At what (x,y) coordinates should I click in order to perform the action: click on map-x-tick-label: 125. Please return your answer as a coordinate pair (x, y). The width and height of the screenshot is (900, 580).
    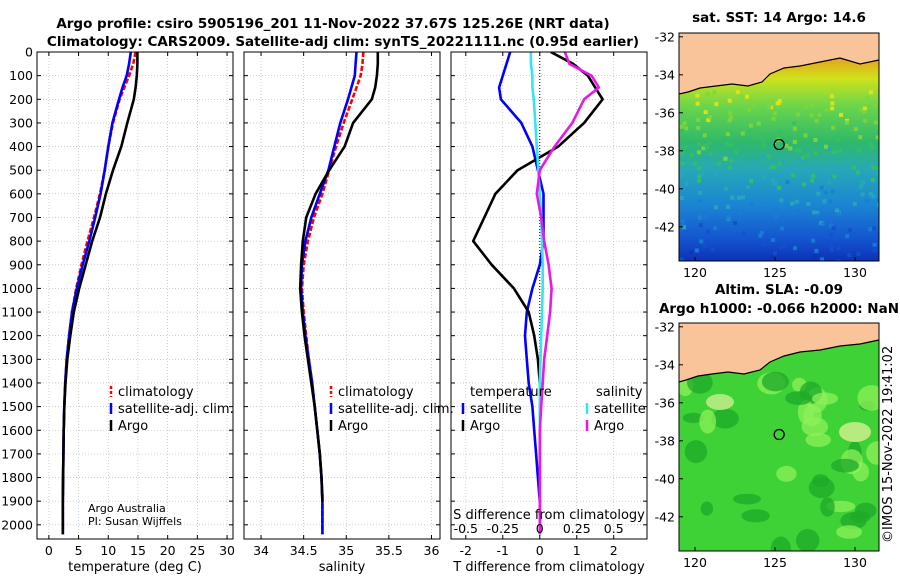
    Looking at the image, I should click on (775, 562).